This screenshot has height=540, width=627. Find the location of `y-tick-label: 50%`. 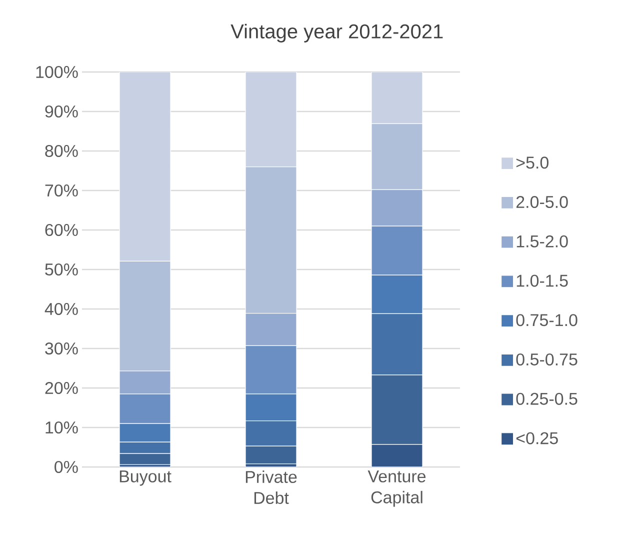

y-tick-label: 50% is located at coordinates (61, 269).